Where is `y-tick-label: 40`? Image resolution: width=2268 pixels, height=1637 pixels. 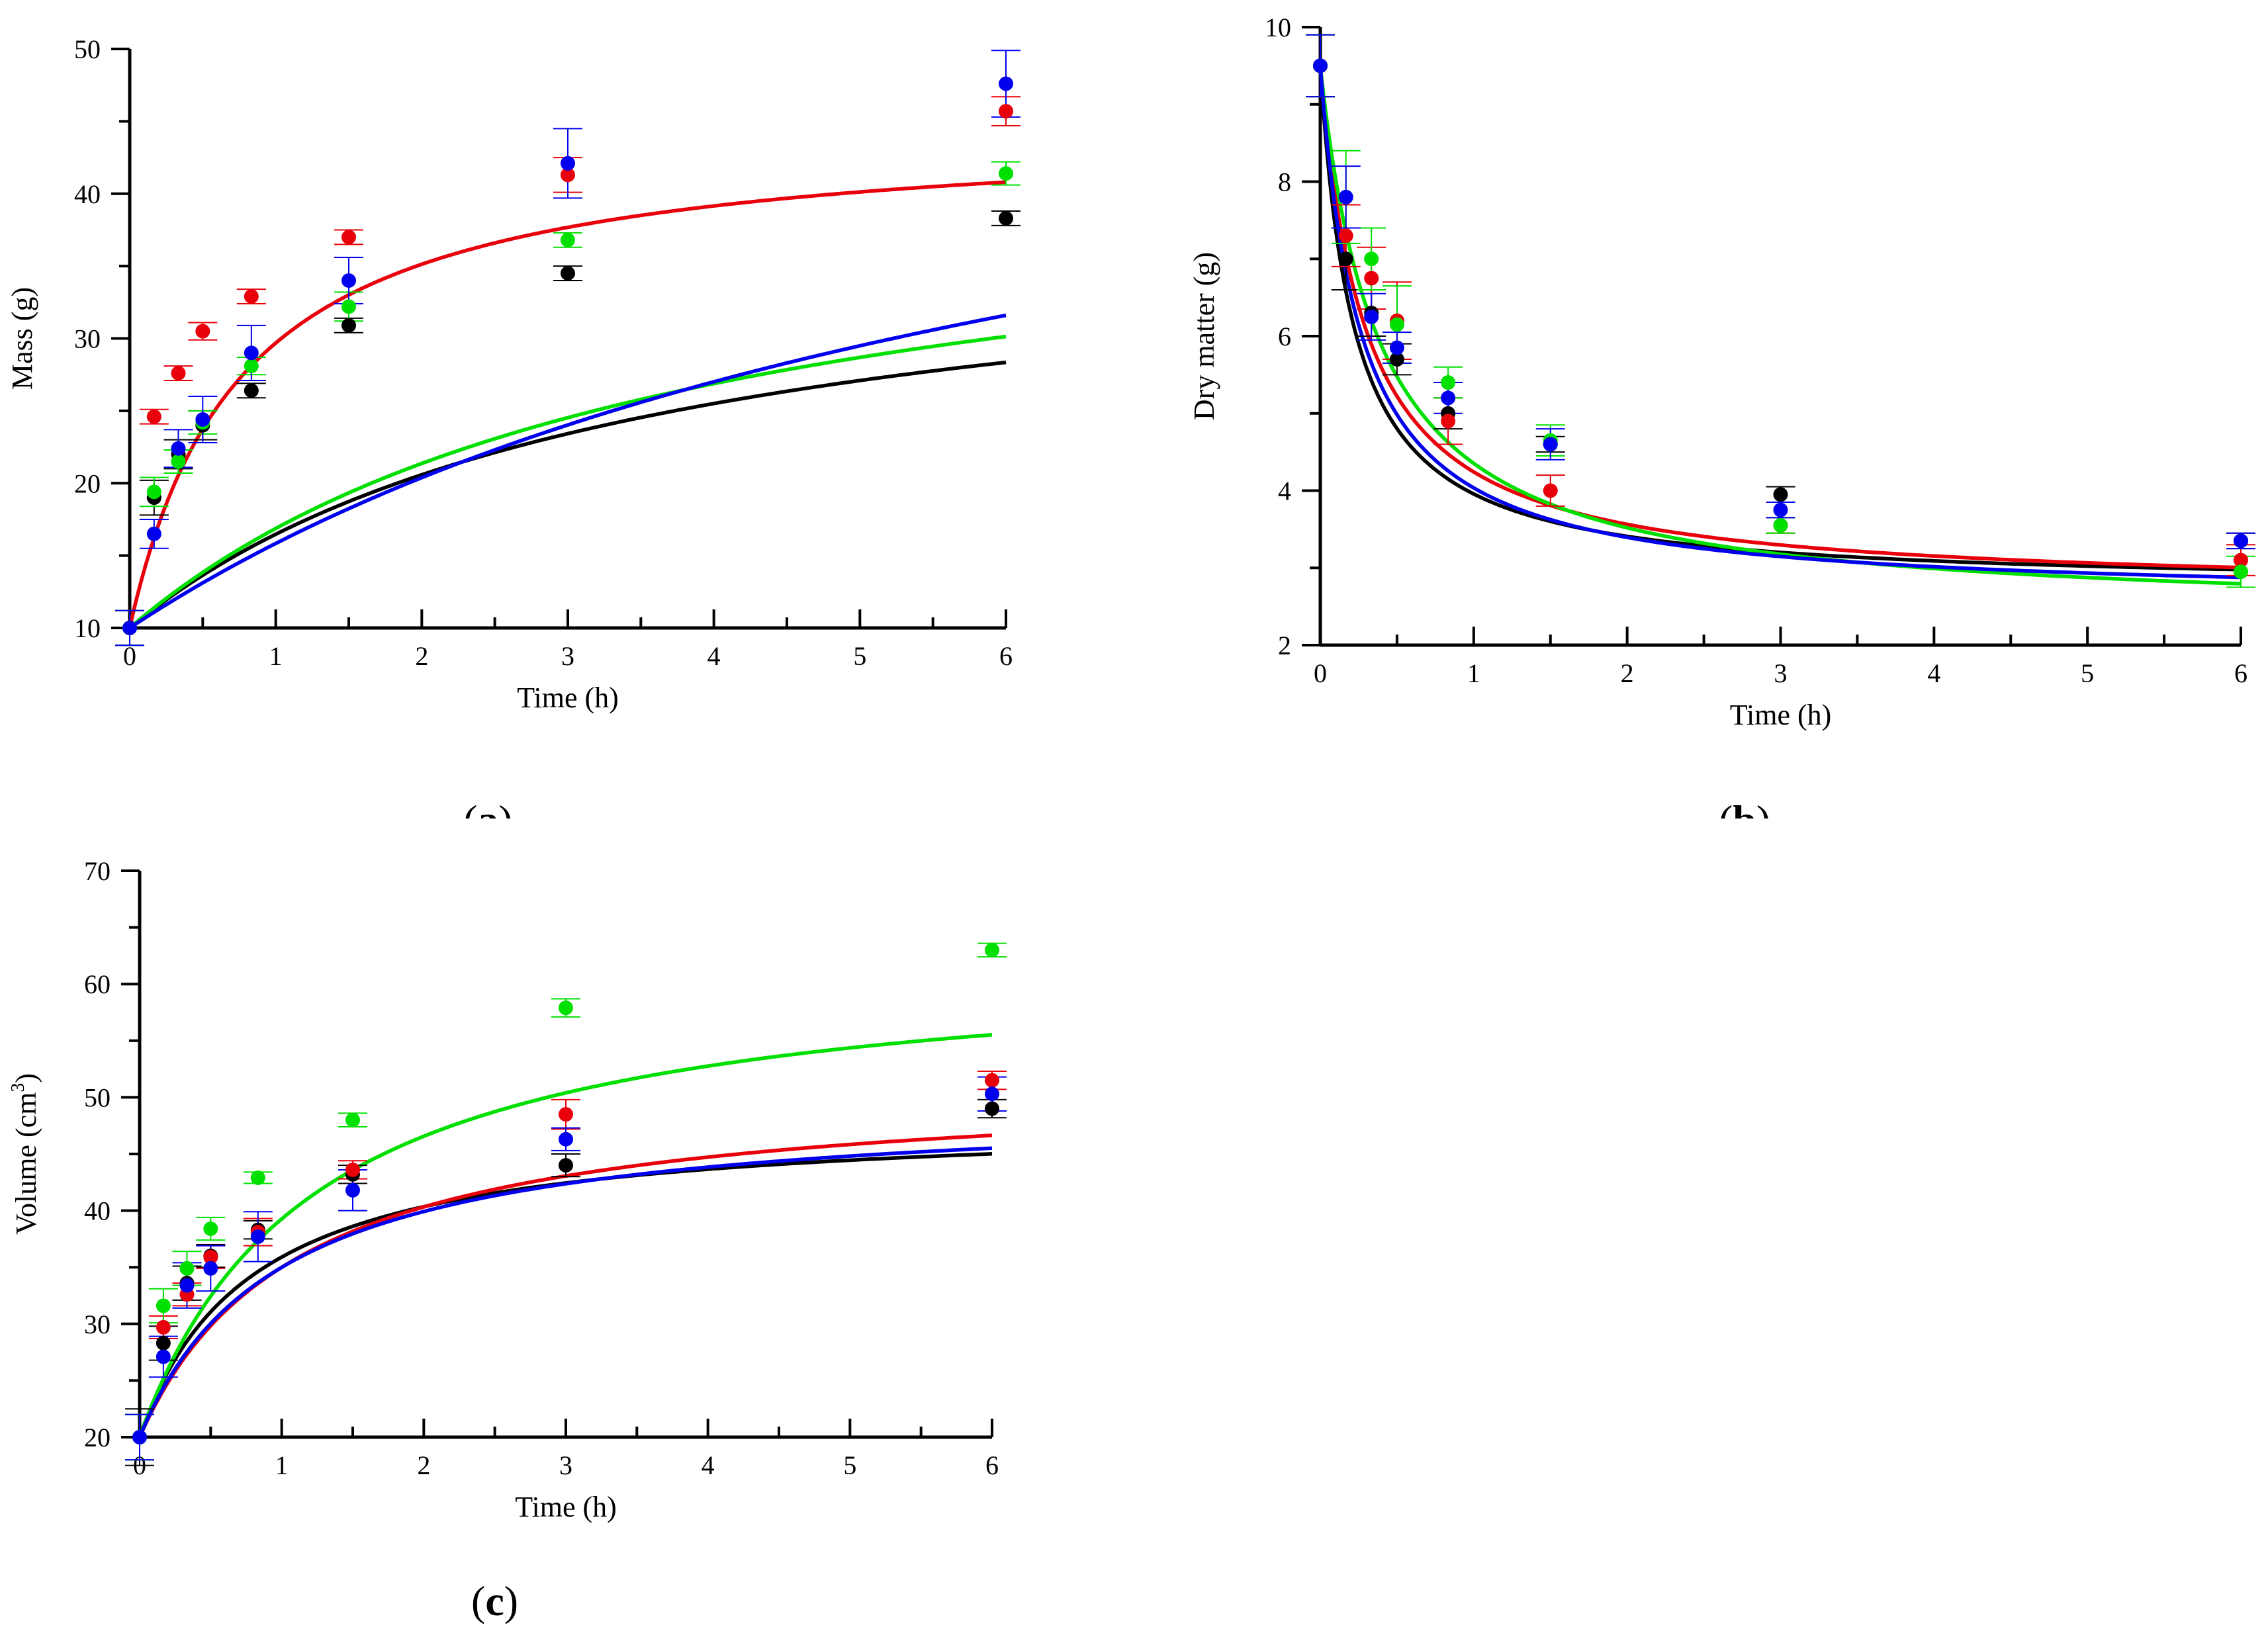
y-tick-label: 40 is located at coordinates (87, 194).